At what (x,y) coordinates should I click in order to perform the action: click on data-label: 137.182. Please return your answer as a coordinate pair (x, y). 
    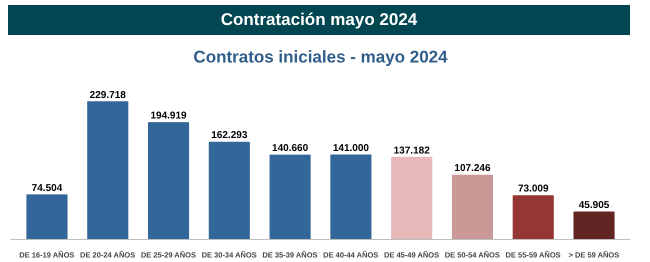
    Looking at the image, I should click on (412, 150).